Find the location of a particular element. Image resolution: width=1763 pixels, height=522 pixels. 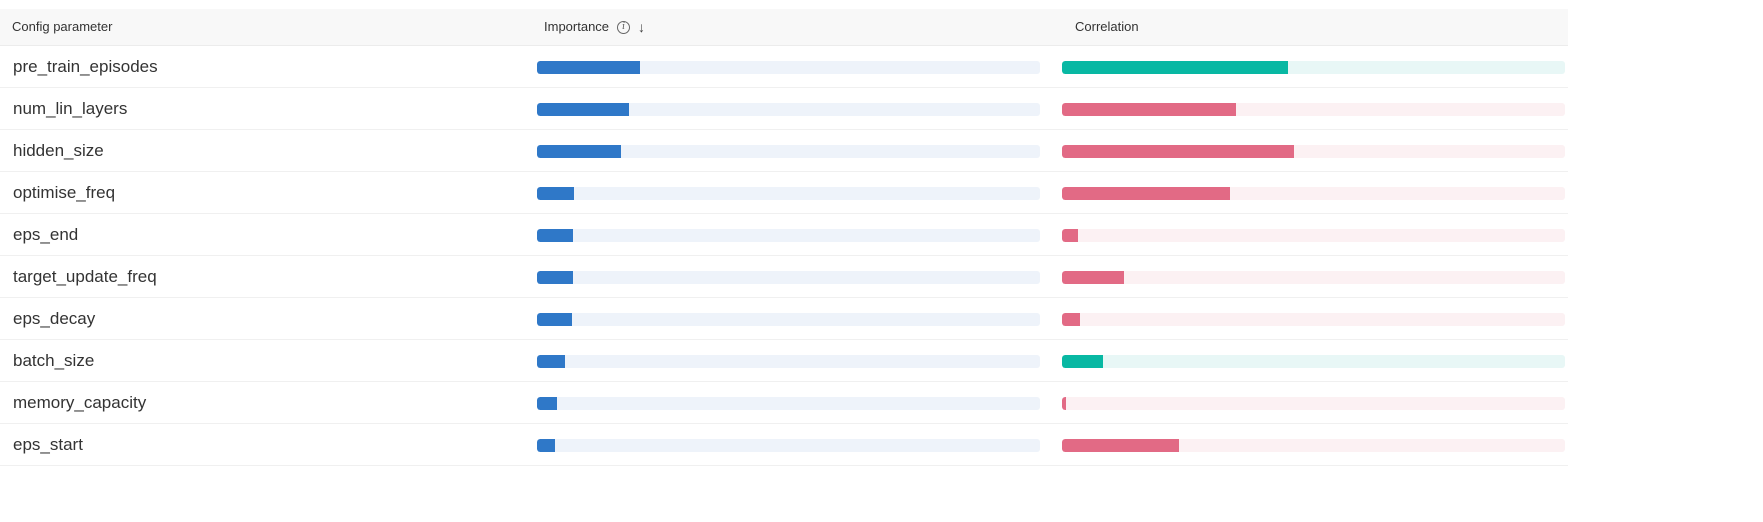

table-row: eps_start is located at coordinates (784, 445).